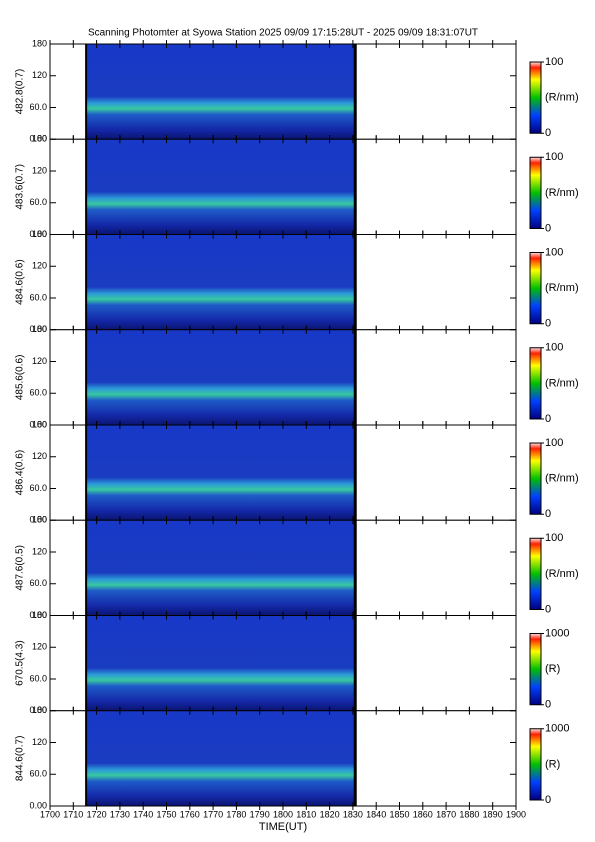 Image resolution: width=595 pixels, height=842 pixels. Describe the element at coordinates (283, 827) in the screenshot. I see `x-axis-label: TIME(UT)` at that location.